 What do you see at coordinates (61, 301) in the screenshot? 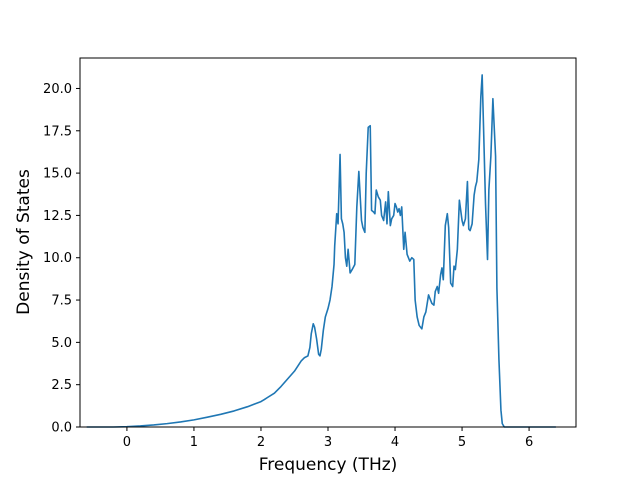
I see `y-tick-label: 7.5` at bounding box center [61, 301].